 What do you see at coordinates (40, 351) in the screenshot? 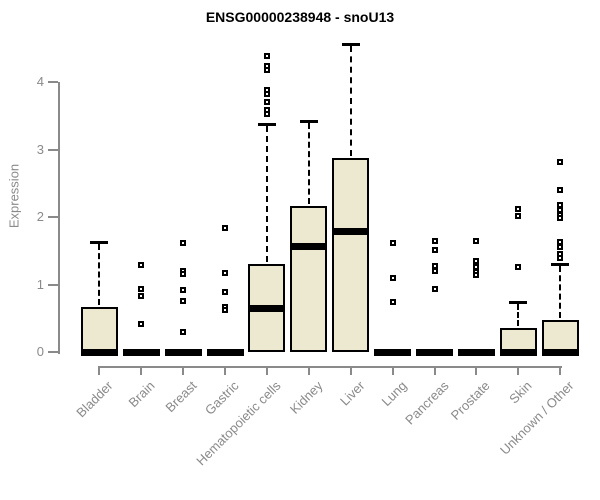
I see `y-tick-label: 0` at bounding box center [40, 351].